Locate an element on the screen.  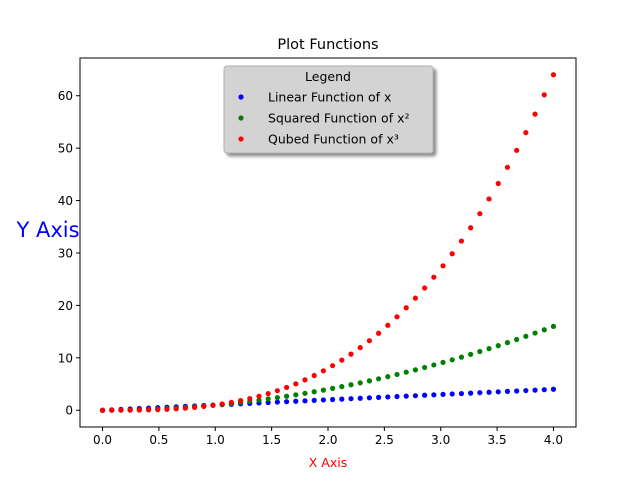
legend-label-cube: Qubed Function of x³ is located at coordinates (333, 139).